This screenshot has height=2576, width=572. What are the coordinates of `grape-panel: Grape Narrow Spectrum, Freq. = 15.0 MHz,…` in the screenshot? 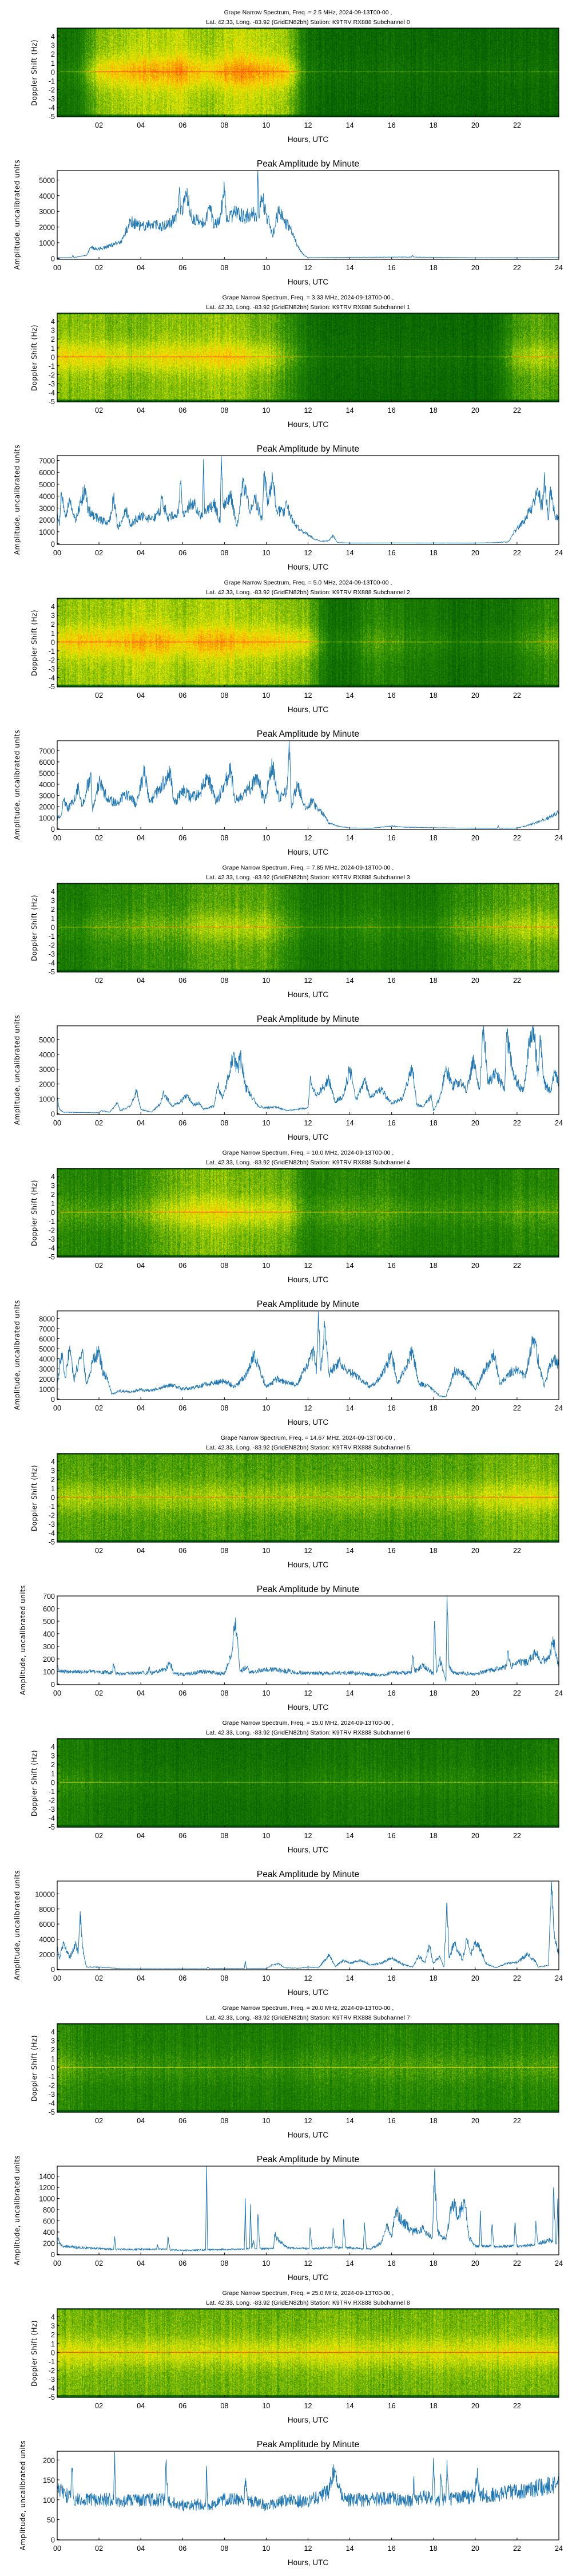 It's located at (286, 1853).